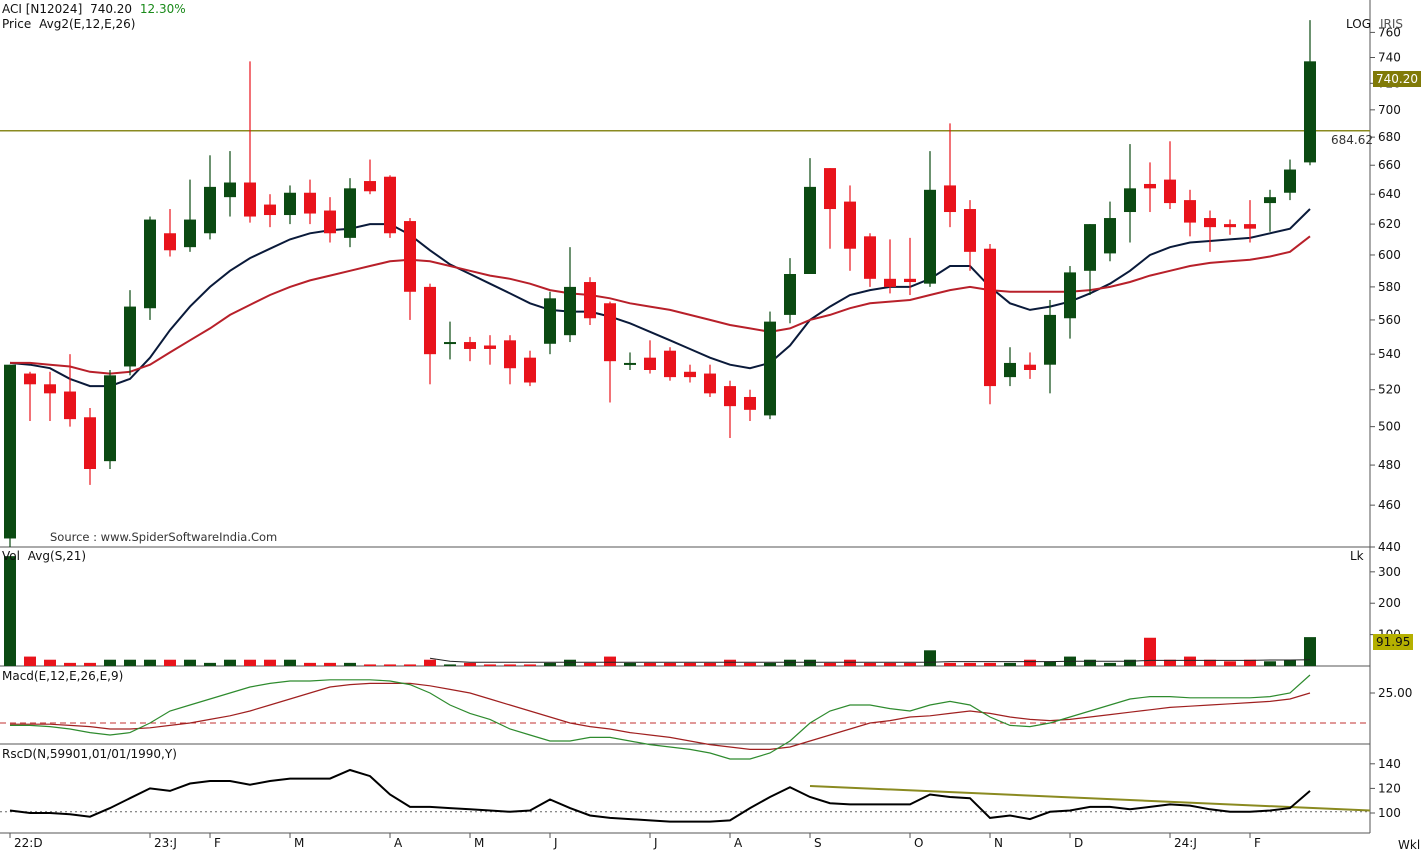 This screenshot has height=851, width=1421. What do you see at coordinates (1090, 798) in the screenshot?
I see `rsc-trendline` at bounding box center [1090, 798].